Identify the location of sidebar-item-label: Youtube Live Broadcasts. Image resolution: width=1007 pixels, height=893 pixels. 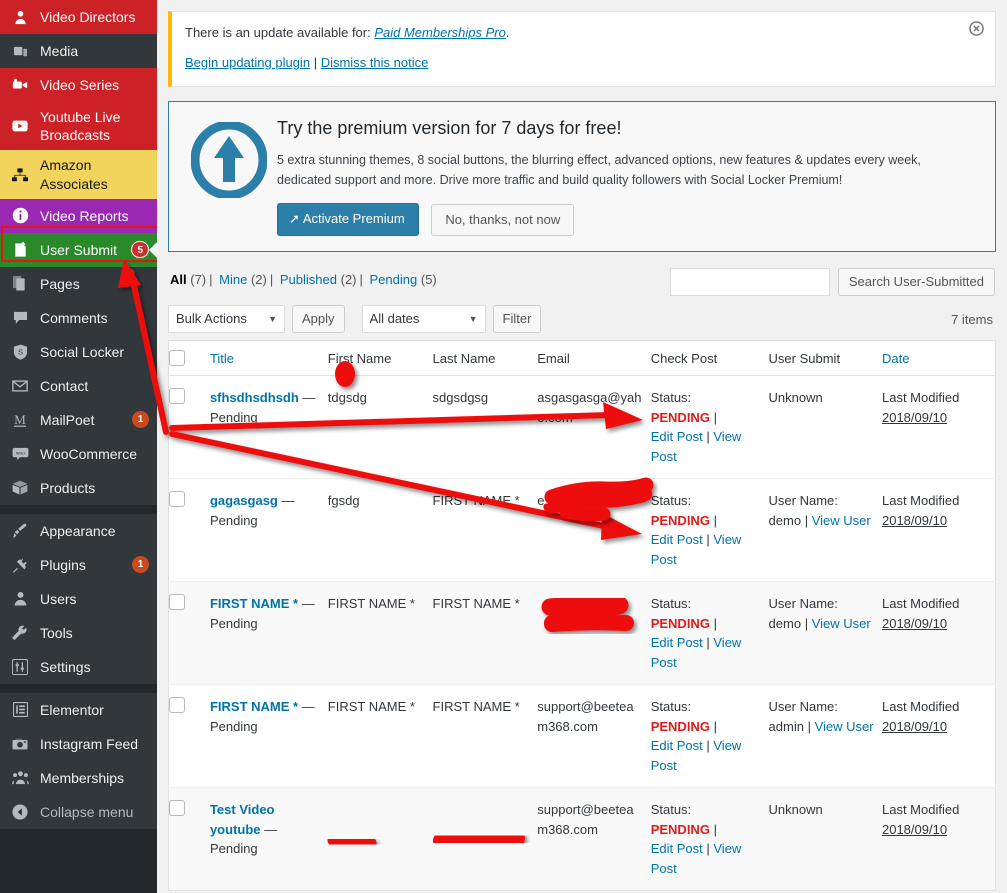
(80, 126).